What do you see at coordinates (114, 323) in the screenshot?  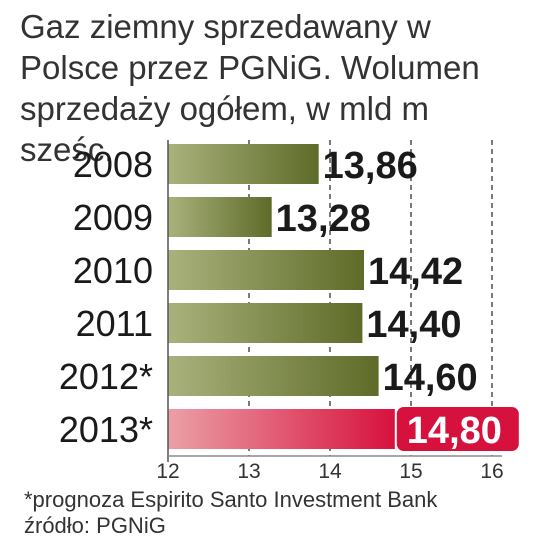 I see `category-label: 2011` at bounding box center [114, 323].